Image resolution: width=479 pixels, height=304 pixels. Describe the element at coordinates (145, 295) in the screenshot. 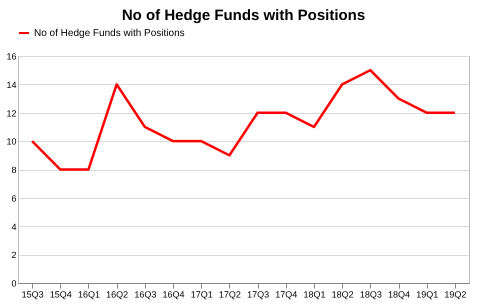

I see `x-tick-label: 16Q3` at that location.